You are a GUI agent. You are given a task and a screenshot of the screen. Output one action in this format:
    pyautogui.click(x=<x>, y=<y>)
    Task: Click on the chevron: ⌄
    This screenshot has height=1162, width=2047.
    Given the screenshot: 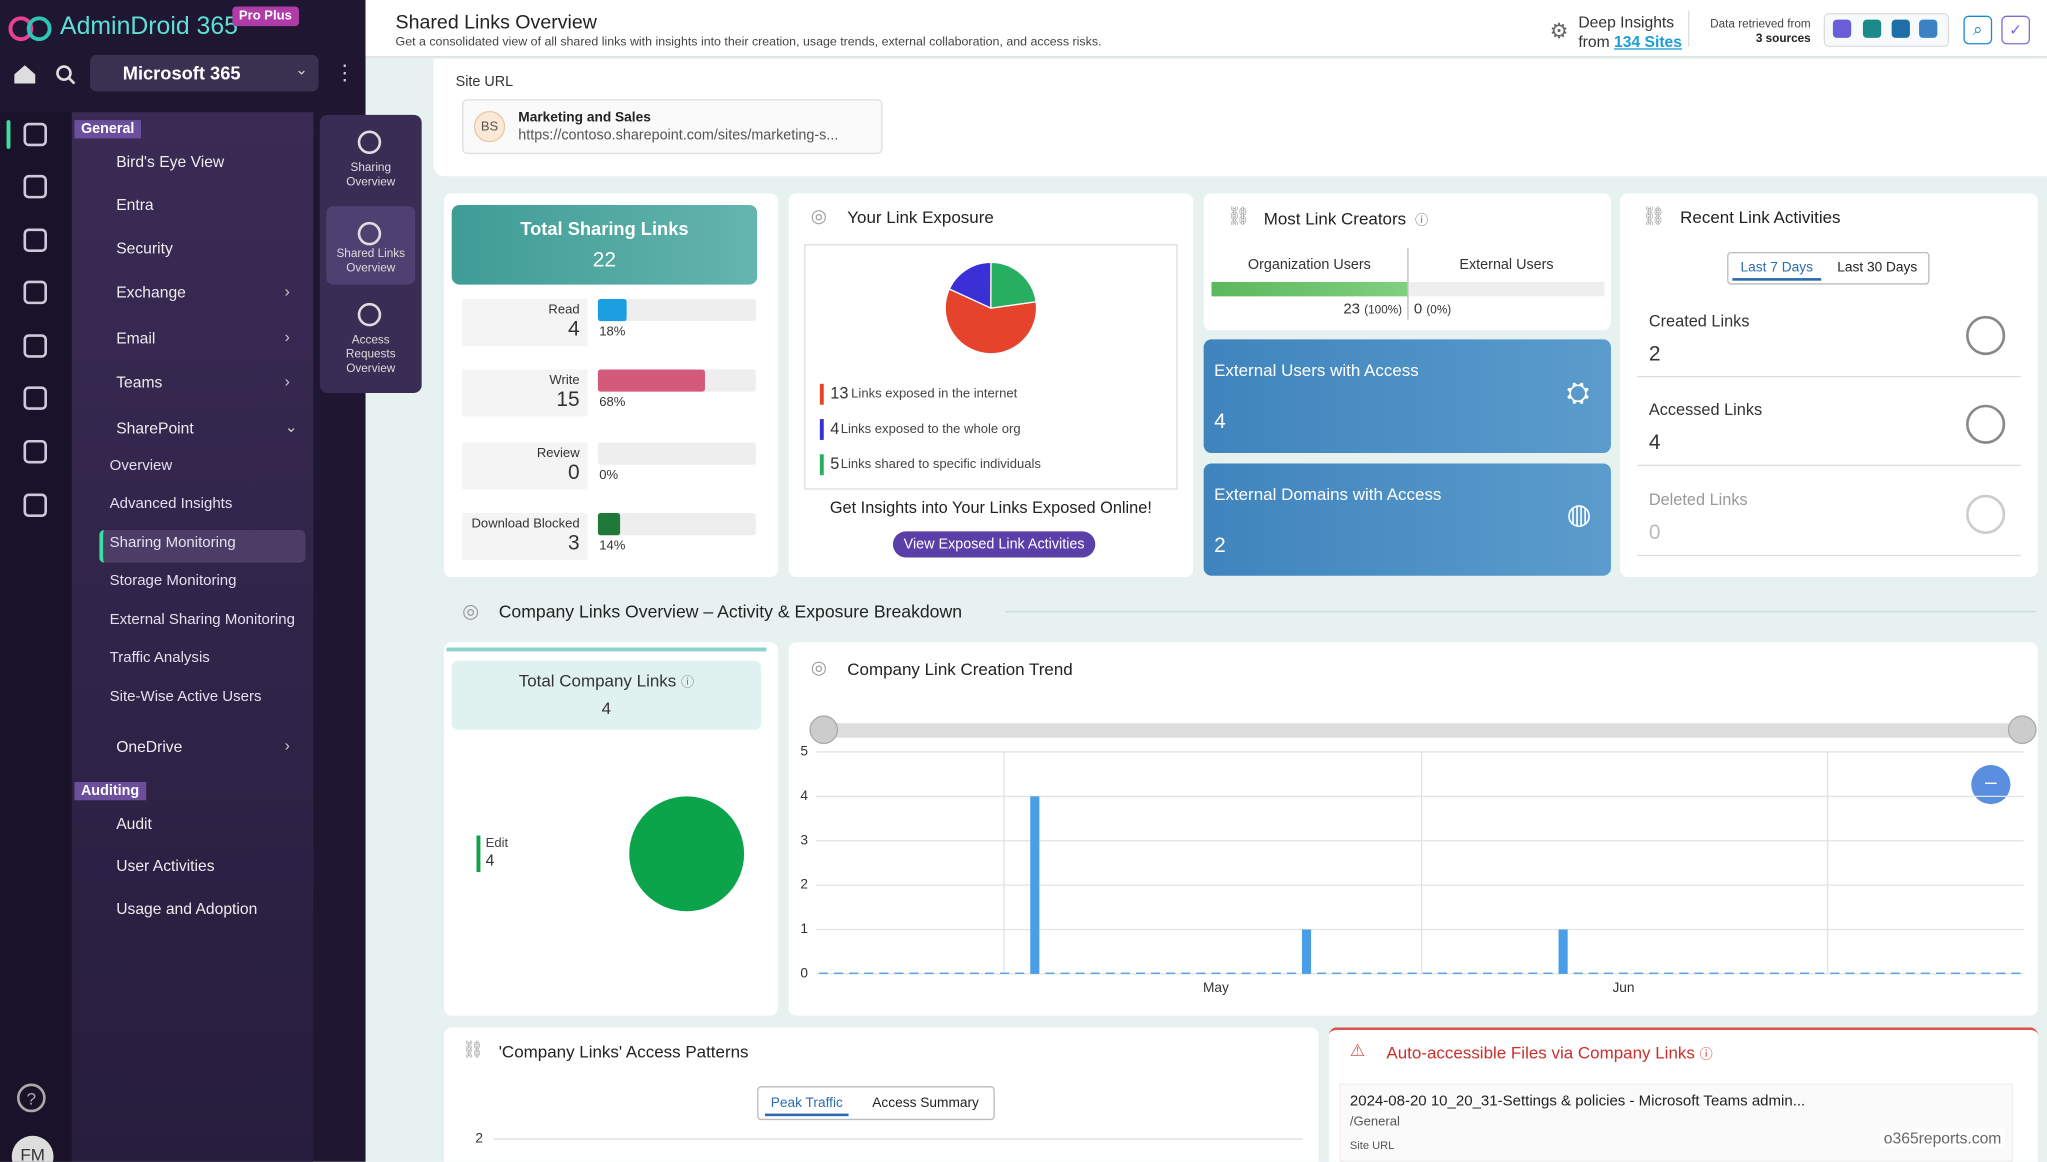 What is the action you would take?
    pyautogui.click(x=302, y=69)
    